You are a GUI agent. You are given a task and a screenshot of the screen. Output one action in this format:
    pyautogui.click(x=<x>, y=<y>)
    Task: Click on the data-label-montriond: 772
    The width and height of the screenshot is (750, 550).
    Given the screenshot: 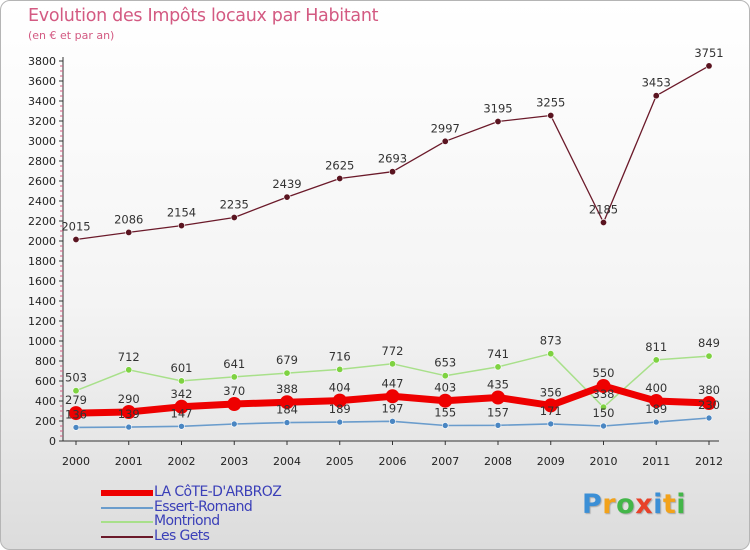 What is the action you would take?
    pyautogui.click(x=393, y=351)
    